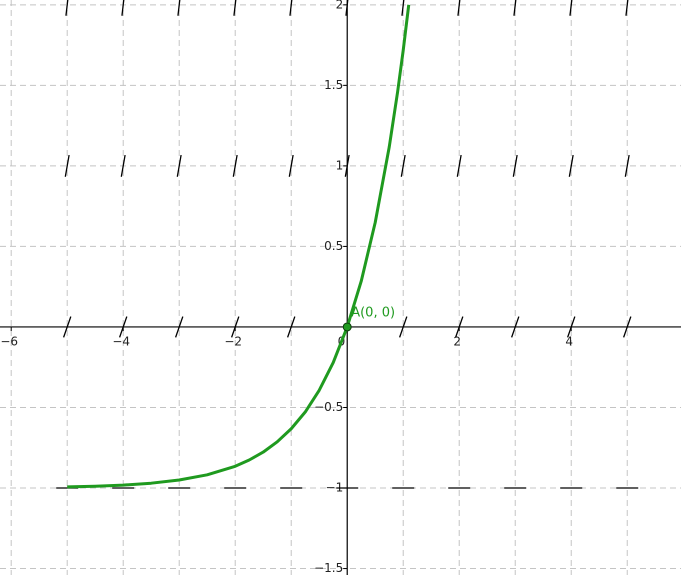 The width and height of the screenshot is (681, 575). What do you see at coordinates (328, 568) in the screenshot?
I see `y-tick-label: −1.5` at bounding box center [328, 568].